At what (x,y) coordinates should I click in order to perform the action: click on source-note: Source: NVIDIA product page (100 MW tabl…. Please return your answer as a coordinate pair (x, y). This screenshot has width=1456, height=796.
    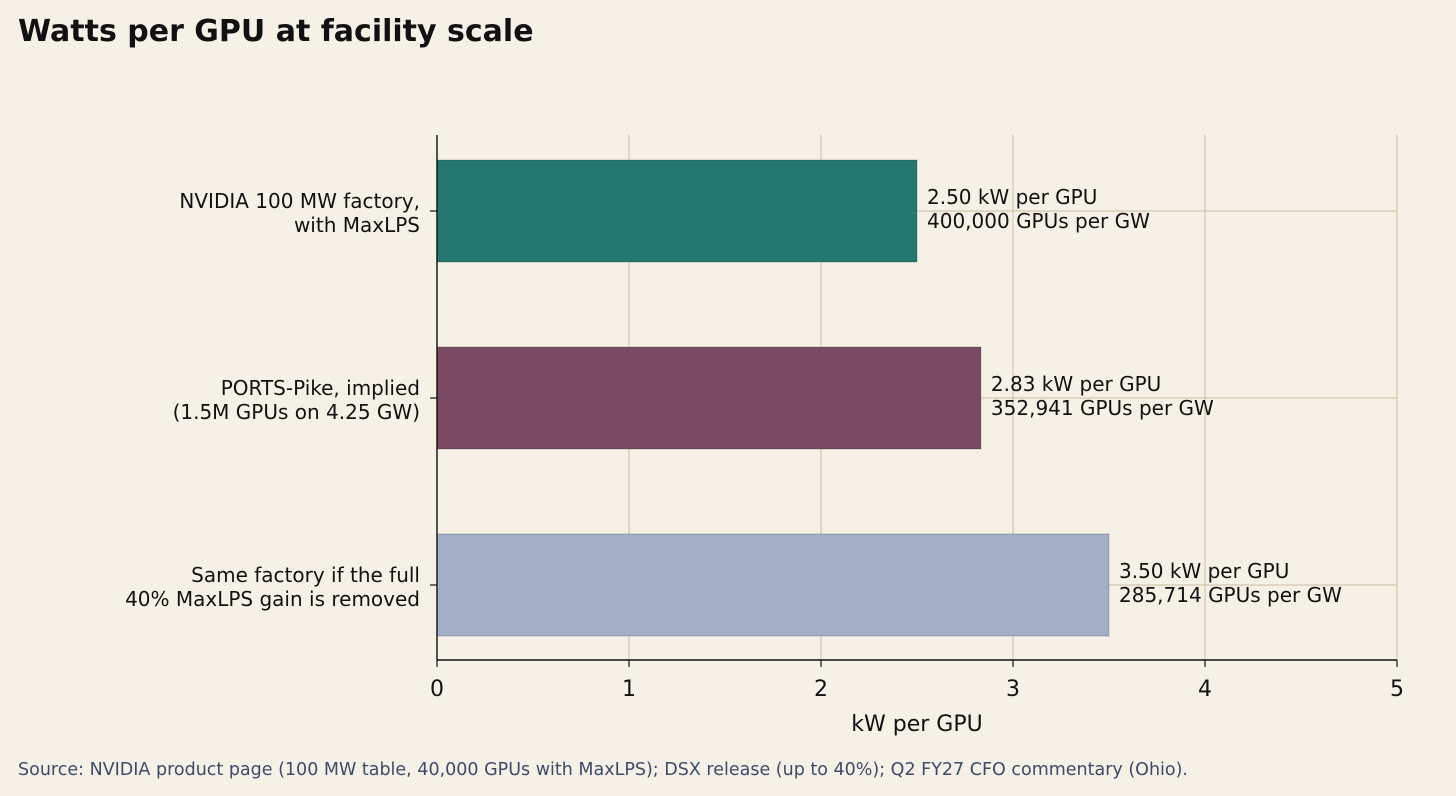
    Looking at the image, I should click on (603, 770).